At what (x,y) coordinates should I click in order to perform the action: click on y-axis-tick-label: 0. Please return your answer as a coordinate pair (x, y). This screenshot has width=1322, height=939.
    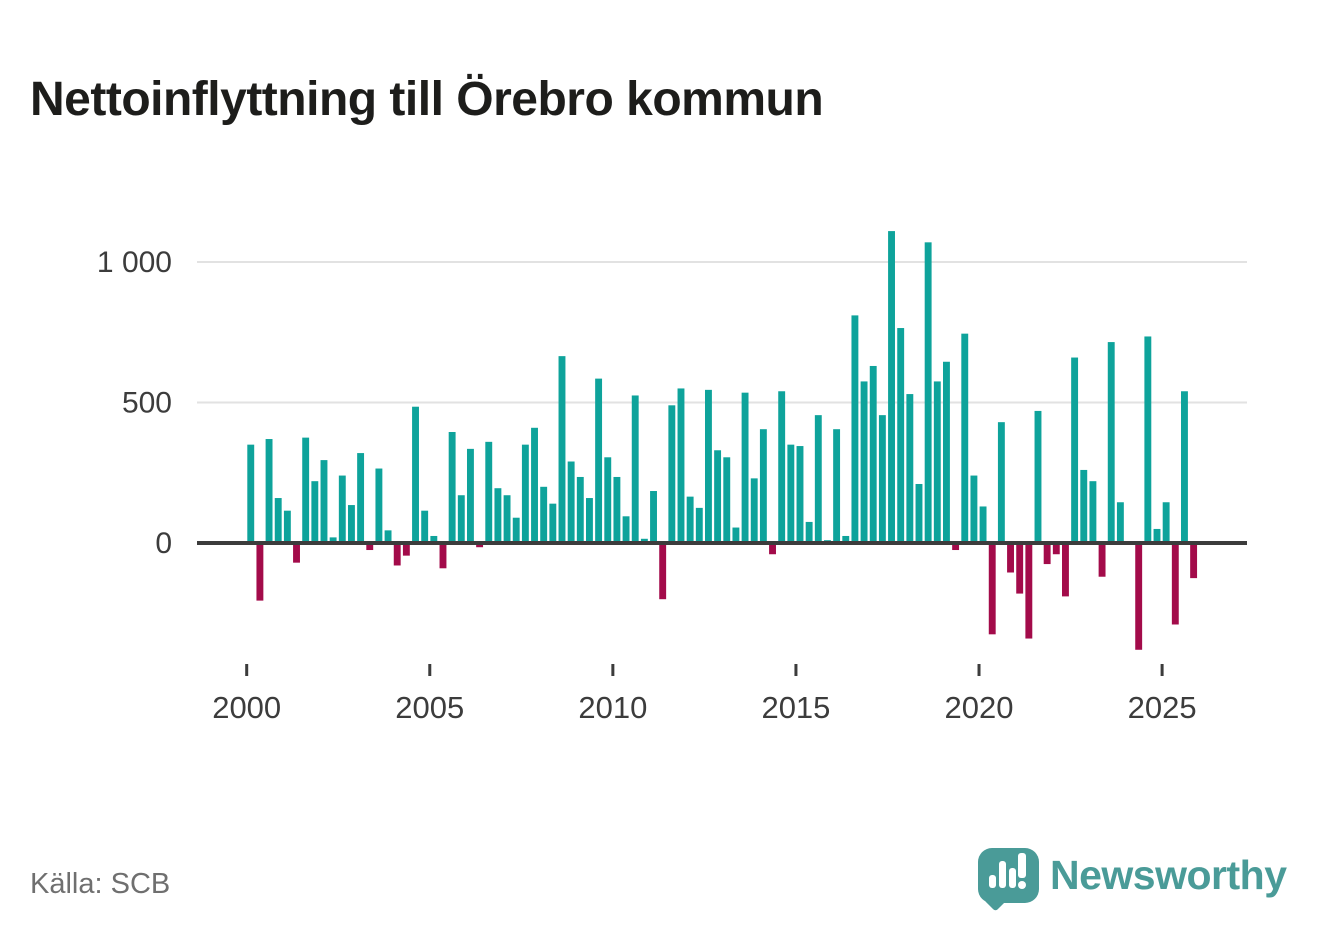
    Looking at the image, I should click on (163, 543).